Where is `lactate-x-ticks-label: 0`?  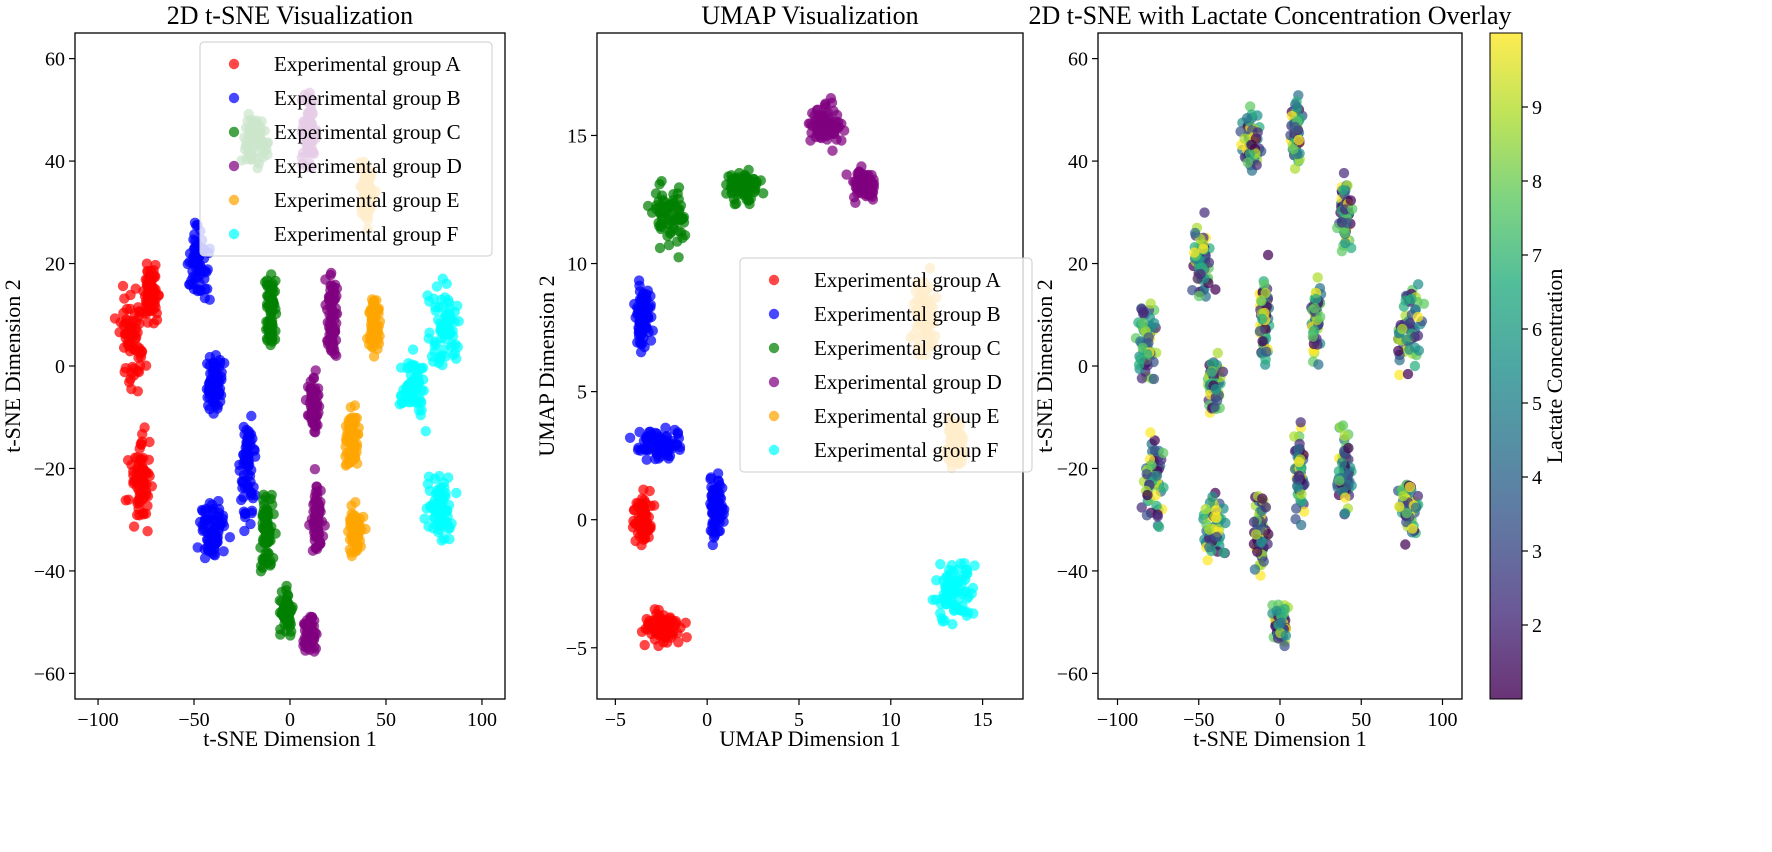 lactate-x-ticks-label: 0 is located at coordinates (1280, 720).